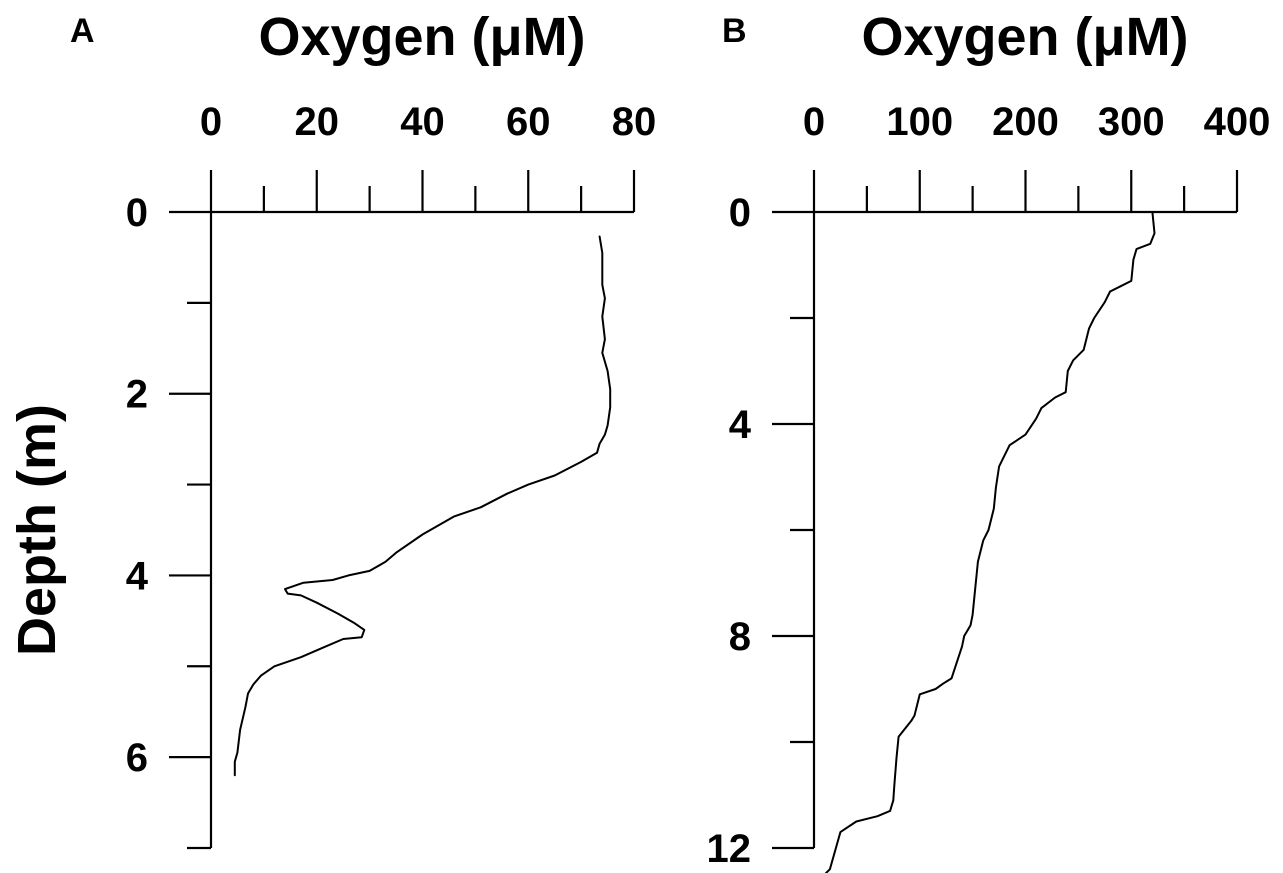 The image size is (1283, 873). What do you see at coordinates (734, 31) in the screenshot?
I see `panel-b-label: B` at bounding box center [734, 31].